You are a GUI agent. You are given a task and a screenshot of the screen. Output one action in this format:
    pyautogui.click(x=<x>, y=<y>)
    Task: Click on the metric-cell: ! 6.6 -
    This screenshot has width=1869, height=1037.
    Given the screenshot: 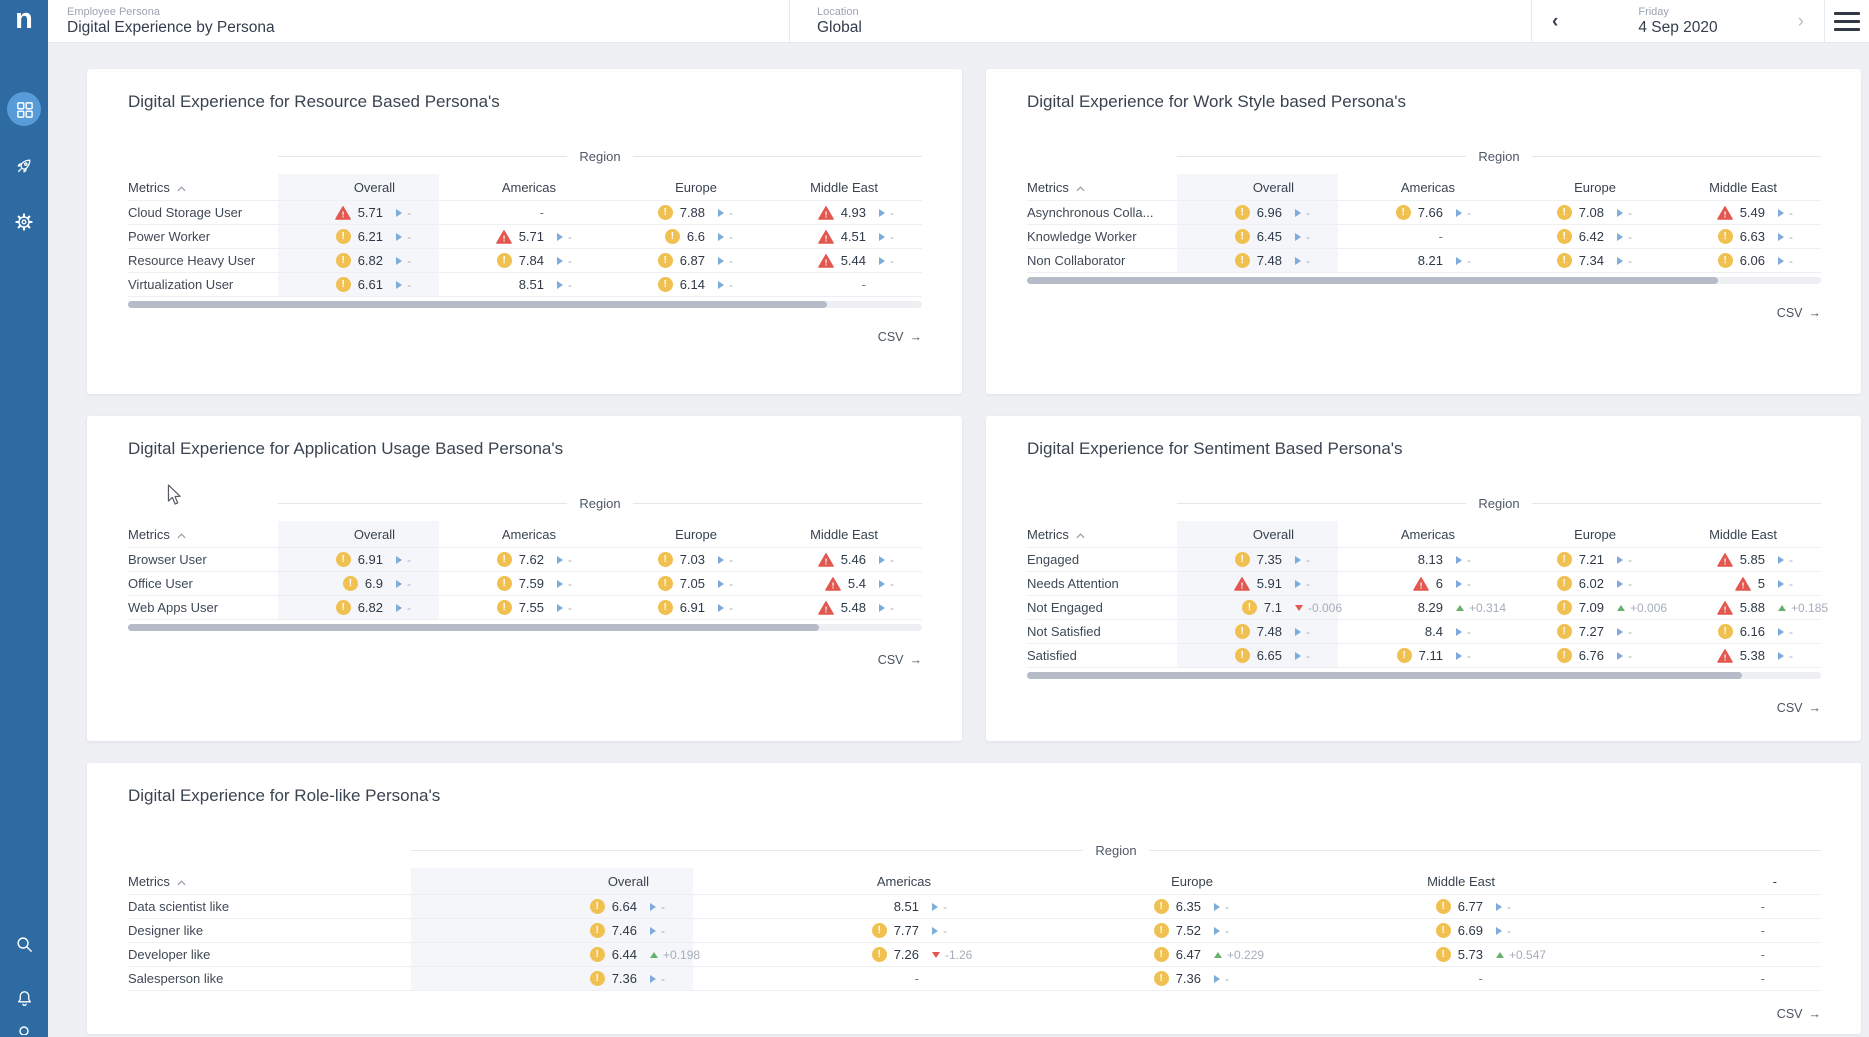 What is the action you would take?
    pyautogui.click(x=680, y=236)
    